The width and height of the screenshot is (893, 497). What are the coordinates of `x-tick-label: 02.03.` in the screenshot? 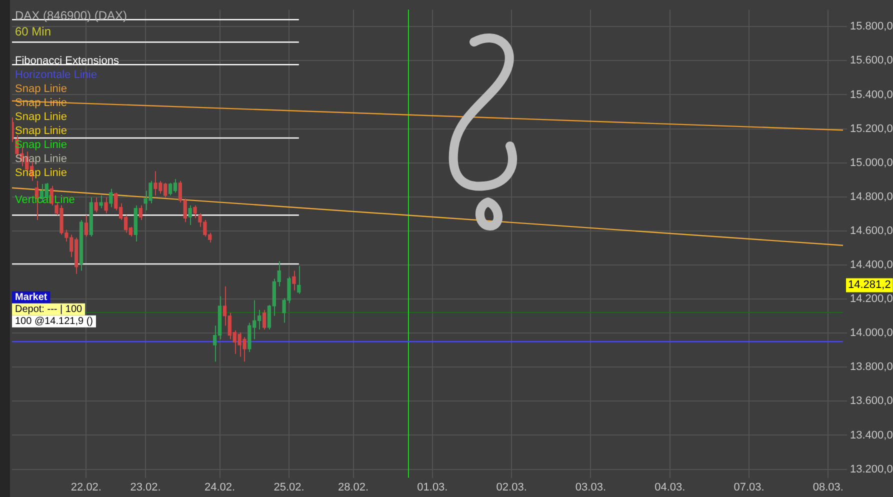 It's located at (511, 487).